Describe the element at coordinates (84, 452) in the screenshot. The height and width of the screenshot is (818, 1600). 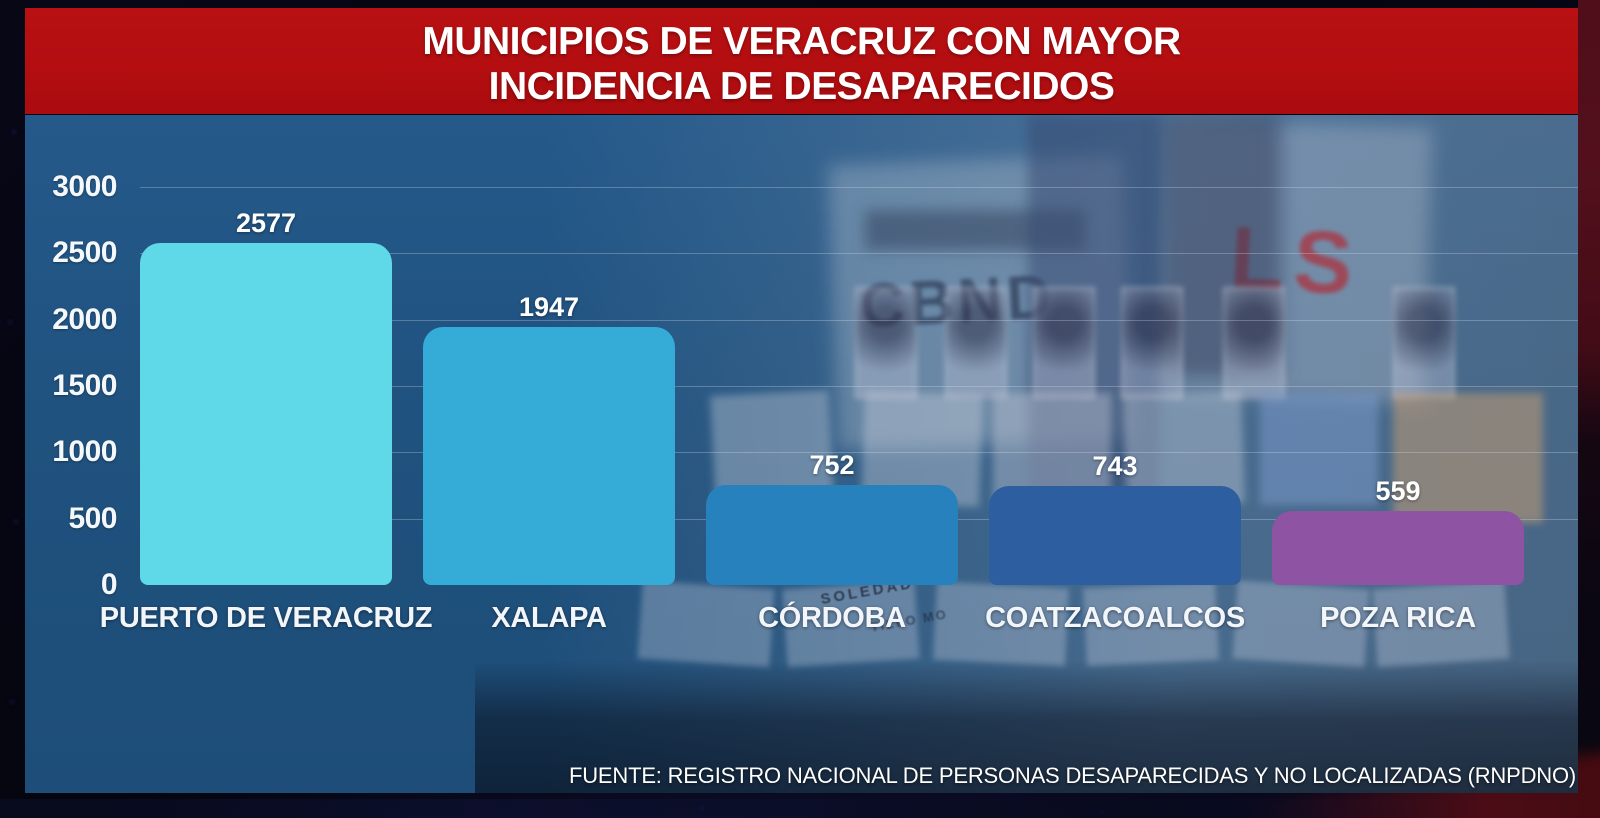
I see `y-axis-tick-label: 1000` at that location.